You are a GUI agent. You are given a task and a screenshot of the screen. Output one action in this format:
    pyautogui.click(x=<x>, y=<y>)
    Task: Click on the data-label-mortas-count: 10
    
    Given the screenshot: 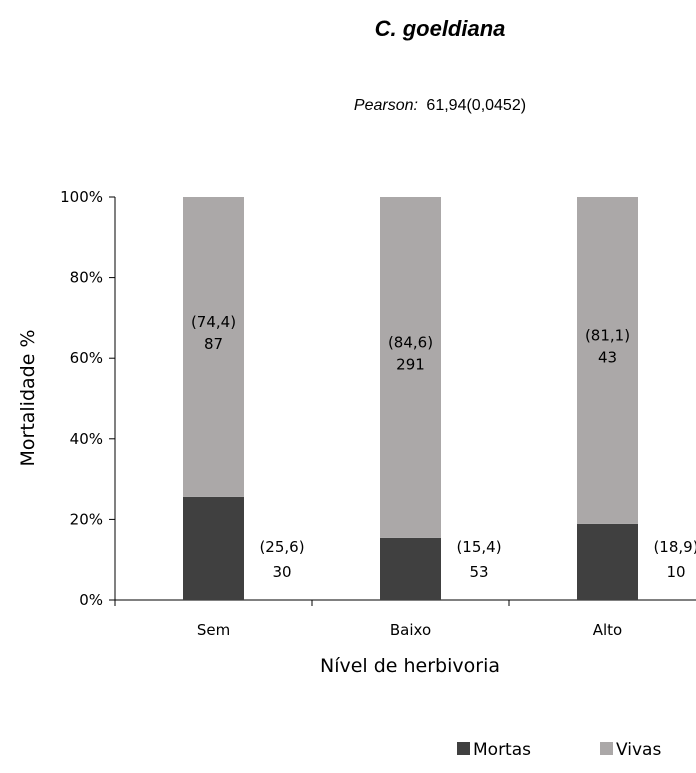 What is the action you would take?
    pyautogui.click(x=675, y=572)
    